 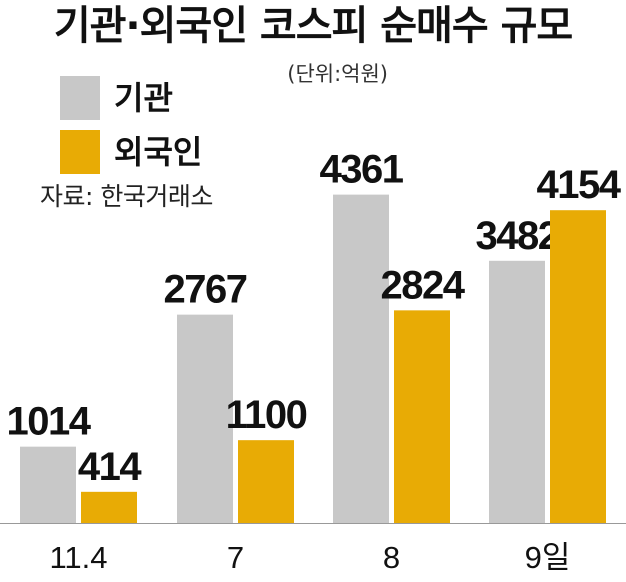 I want to click on value-label-foreign-0: 414, so click(x=110, y=467).